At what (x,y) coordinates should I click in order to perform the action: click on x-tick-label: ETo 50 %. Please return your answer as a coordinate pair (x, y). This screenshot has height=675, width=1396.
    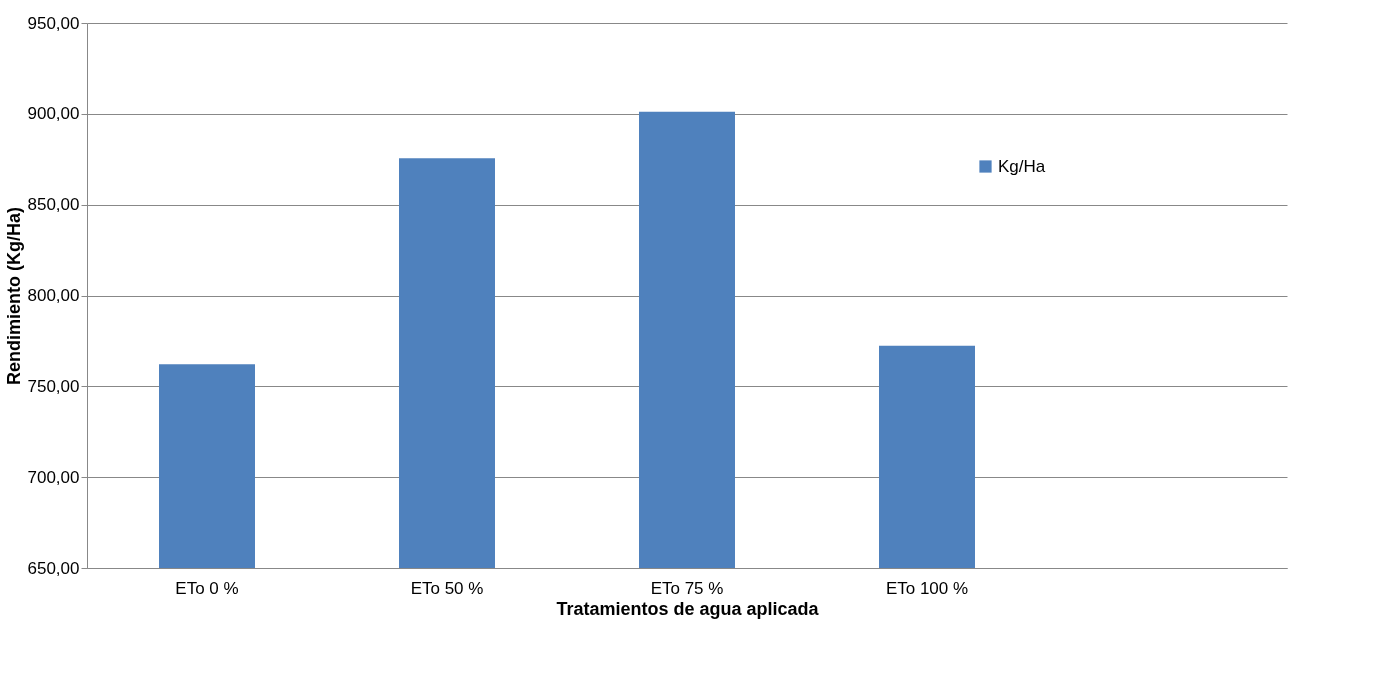
    Looking at the image, I should click on (447, 588).